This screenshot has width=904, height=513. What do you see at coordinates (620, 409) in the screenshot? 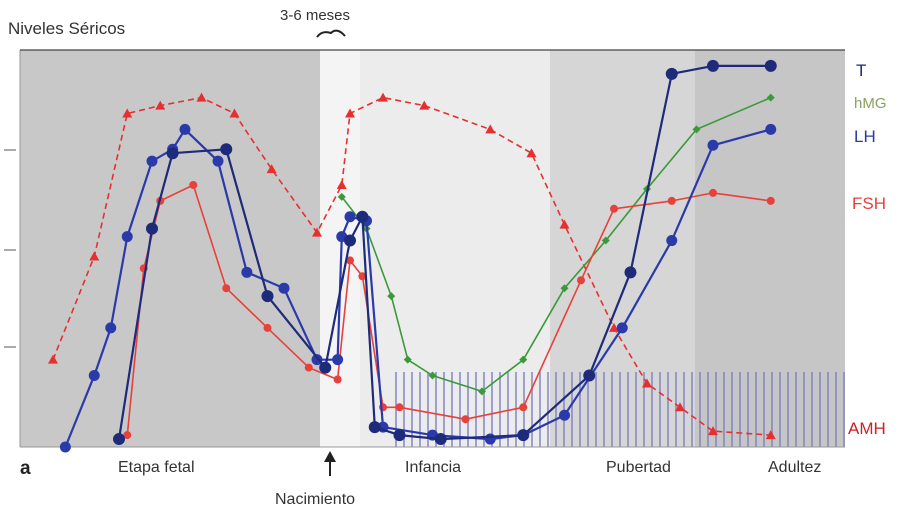
I see `hatch-band` at bounding box center [620, 409].